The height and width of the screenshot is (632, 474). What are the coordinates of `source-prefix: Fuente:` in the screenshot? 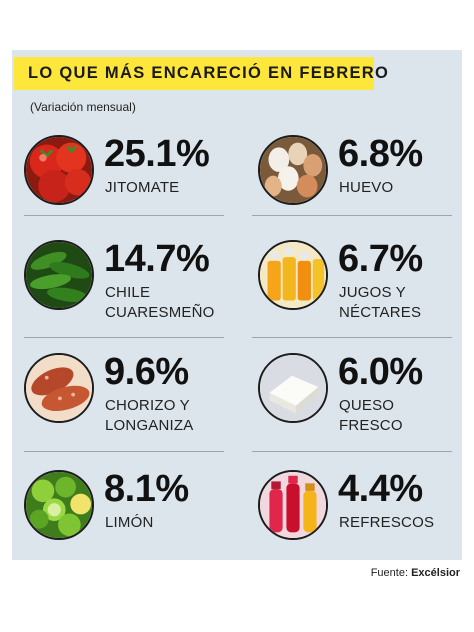 It's located at (389, 573).